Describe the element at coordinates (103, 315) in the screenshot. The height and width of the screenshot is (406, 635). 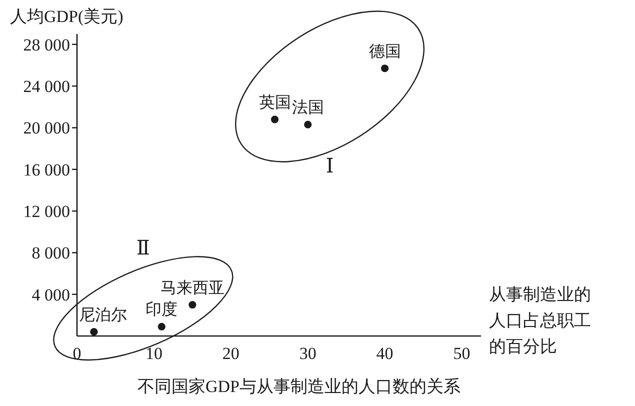
I see `annotation: 尼泊尔` at that location.